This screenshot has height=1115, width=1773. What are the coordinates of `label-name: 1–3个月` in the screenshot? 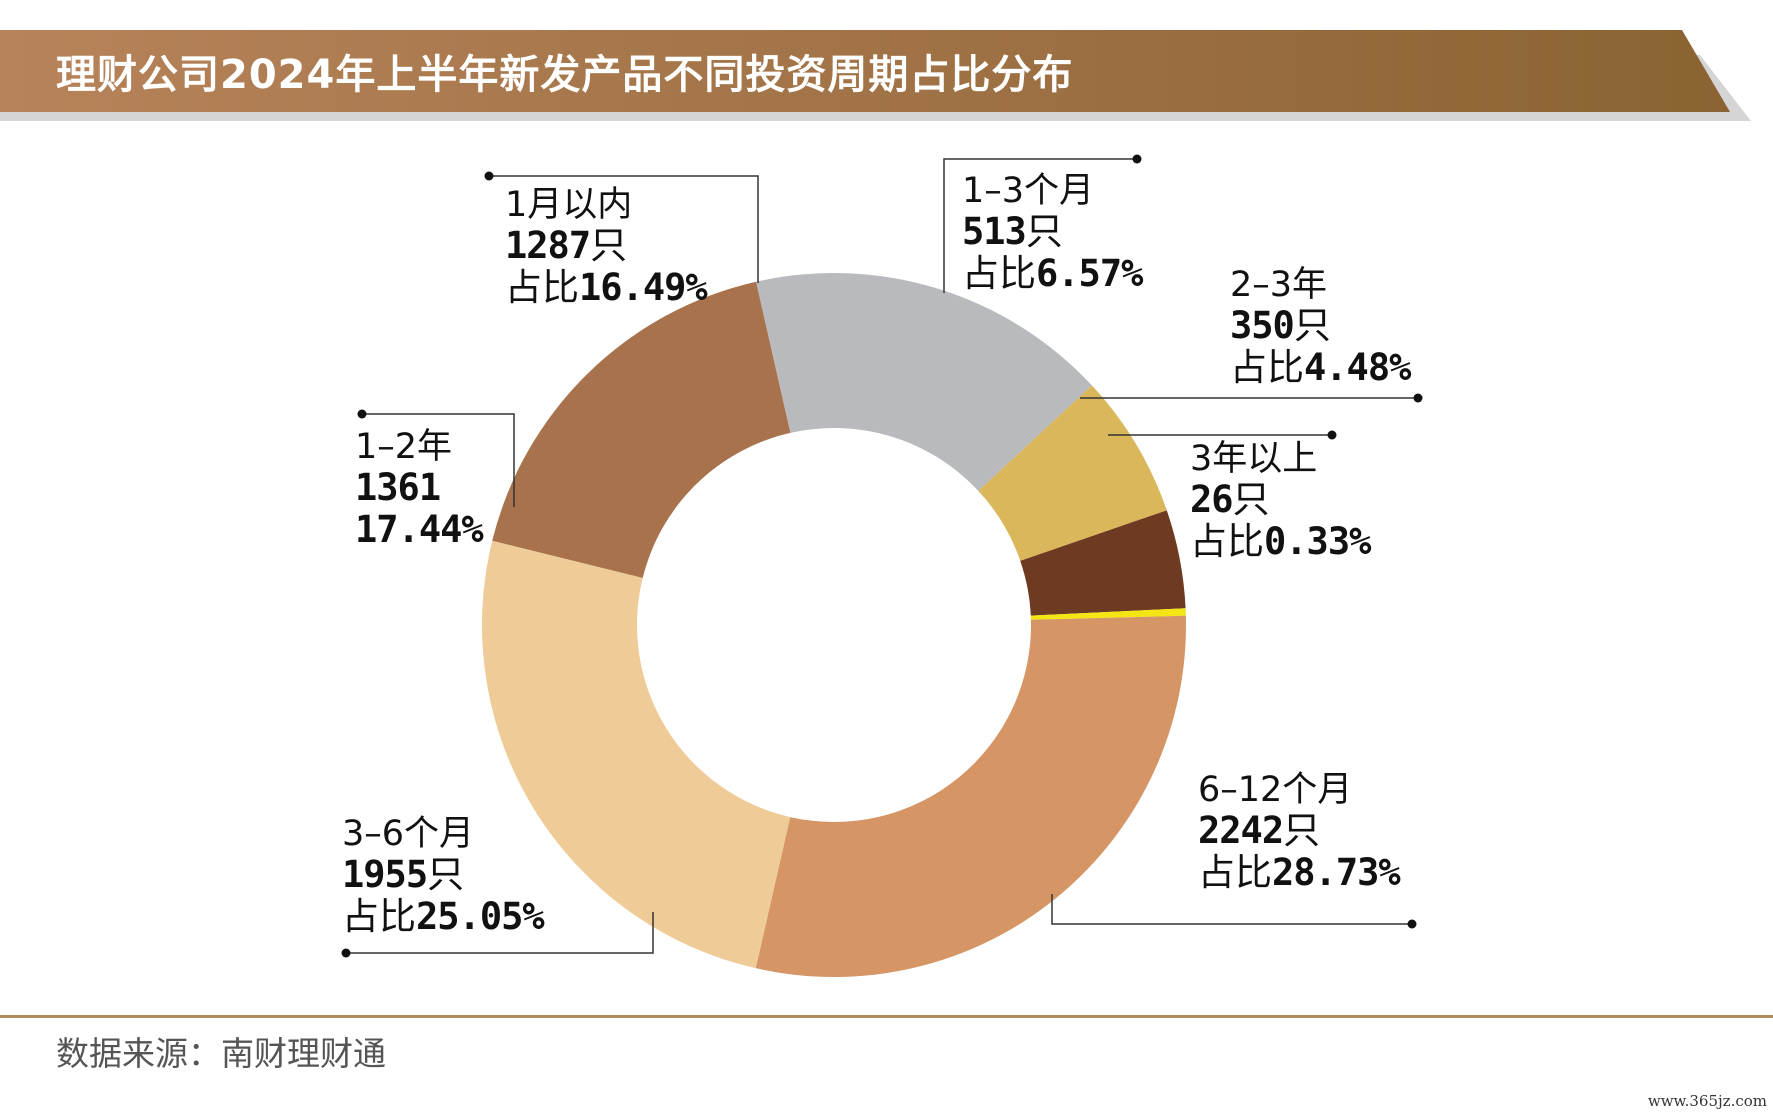 It's located at (1028, 191).